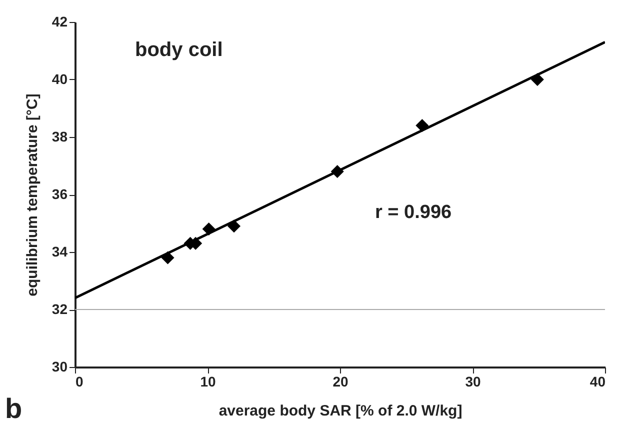 This screenshot has height=422, width=633. Describe the element at coordinates (13, 407) in the screenshot. I see `text: b` at that location.